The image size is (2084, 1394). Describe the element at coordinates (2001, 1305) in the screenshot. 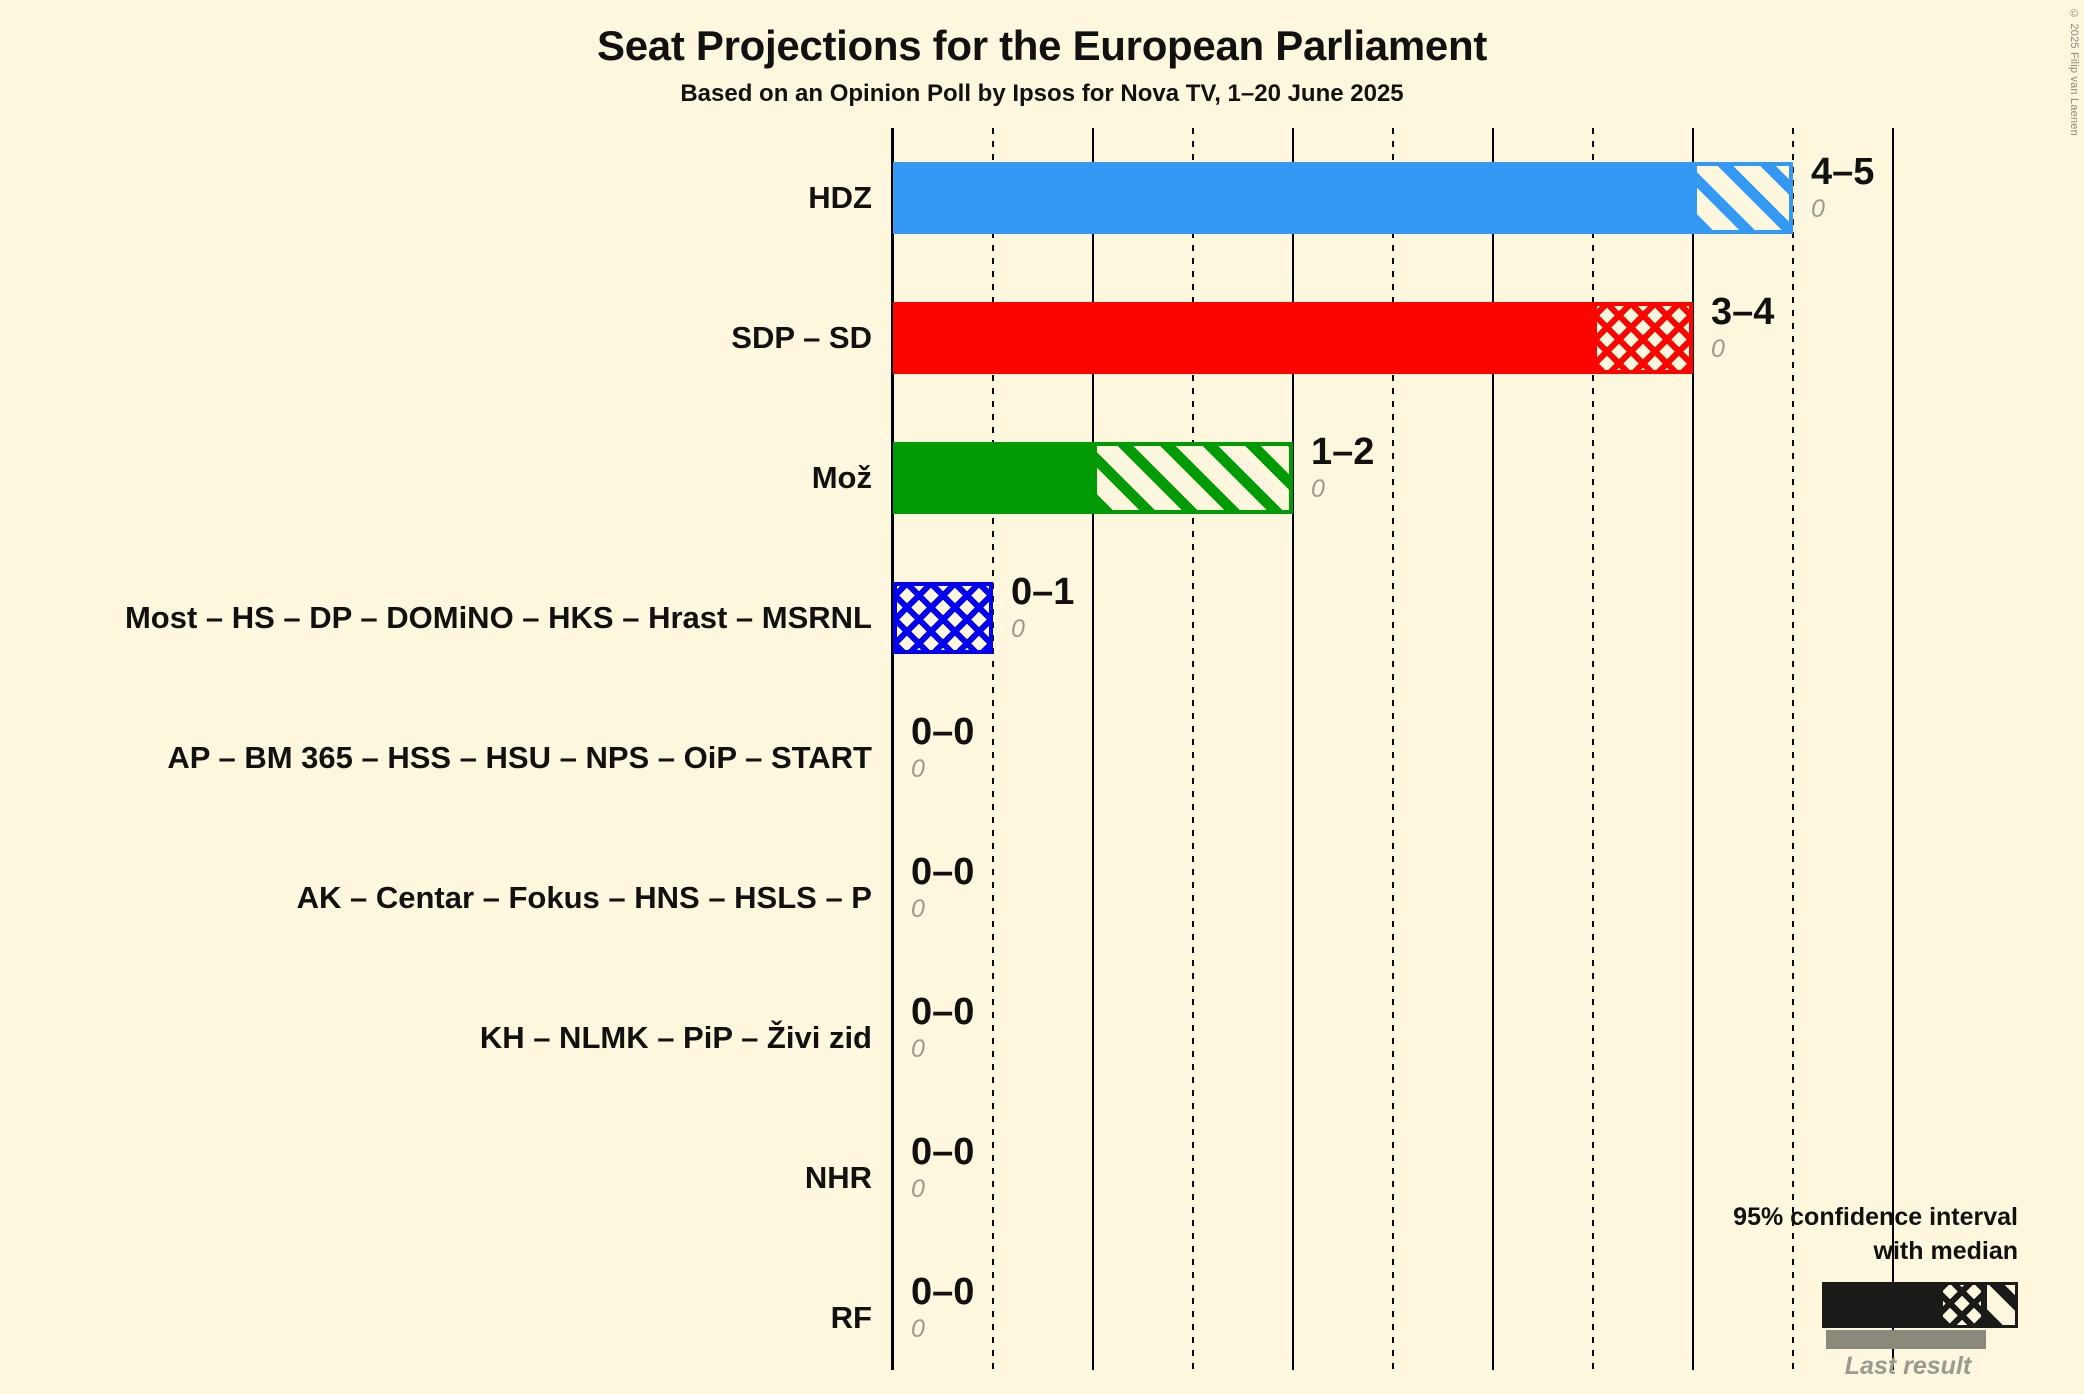

I see `legend-diagonal-segment` at that location.